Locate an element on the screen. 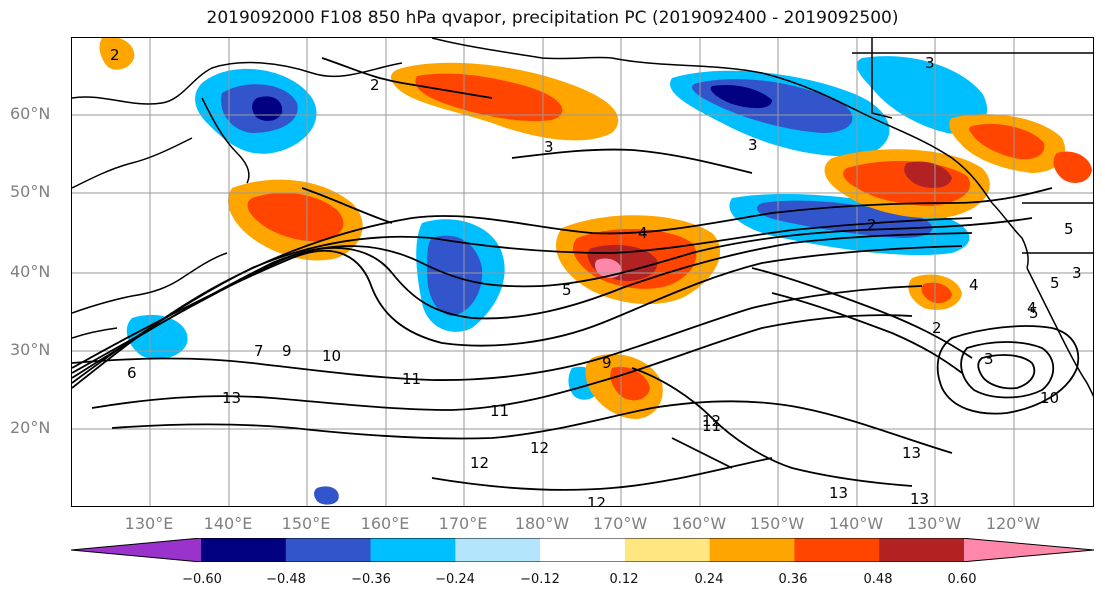 This screenshot has height=601, width=1105. lon-label-150w: 150°W is located at coordinates (777, 523).